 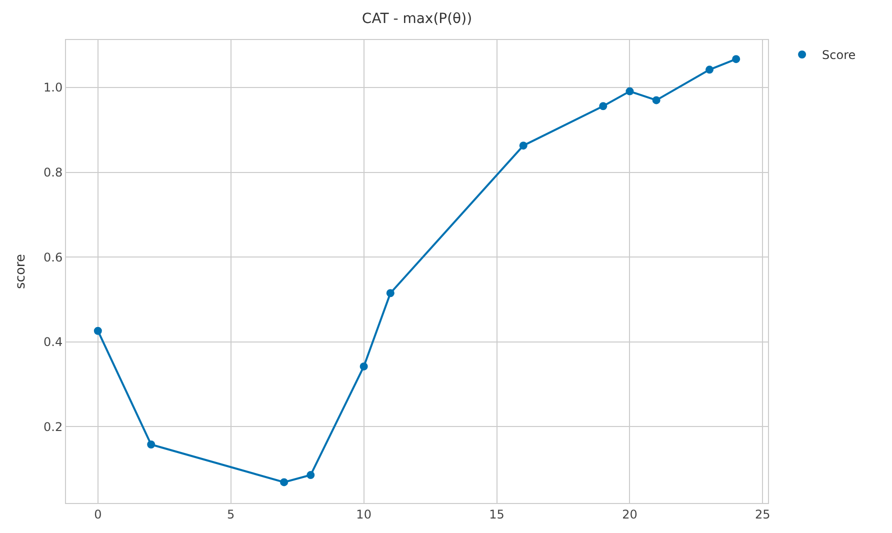 I want to click on y-axis-title: score, so click(x=20, y=271).